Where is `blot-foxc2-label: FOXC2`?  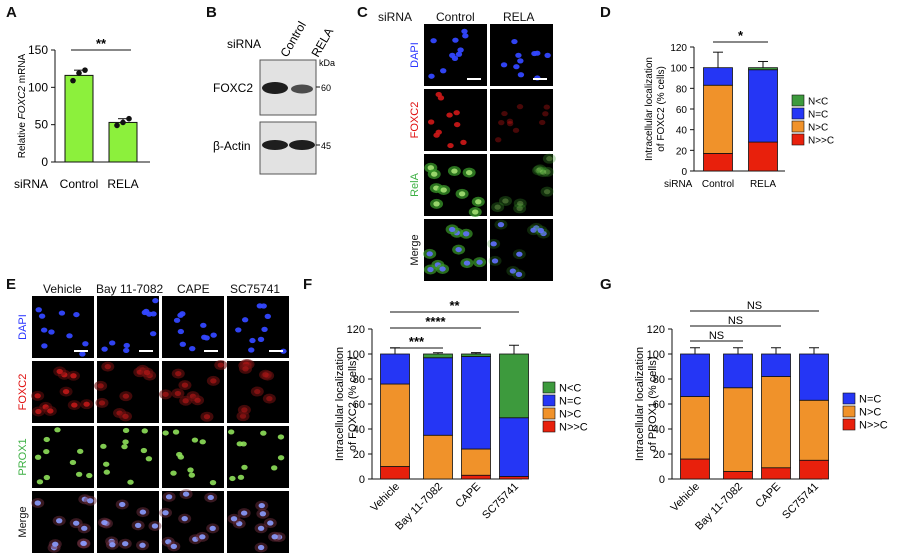
blot-foxc2-label: FOXC2 is located at coordinates (233, 88).